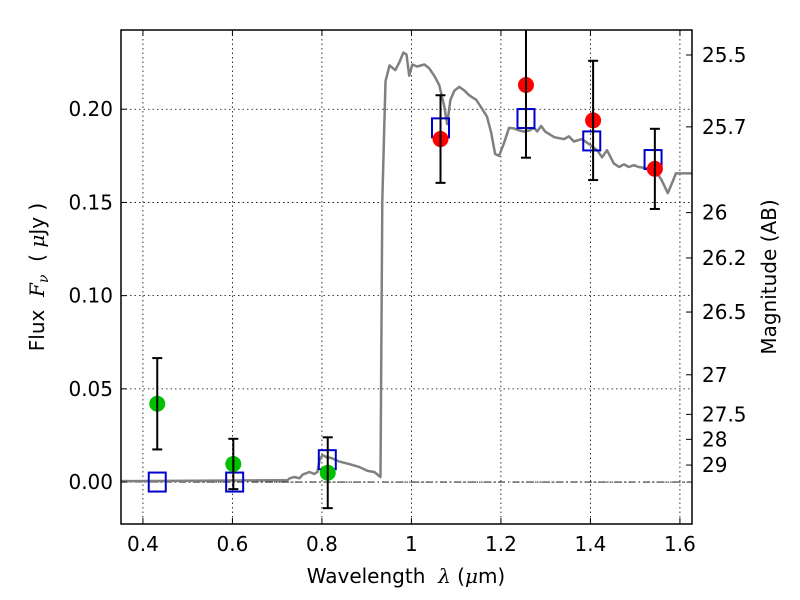 The height and width of the screenshot is (600, 800). What do you see at coordinates (724, 127) in the screenshot?
I see `y2-tick-label: 25.7` at bounding box center [724, 127].